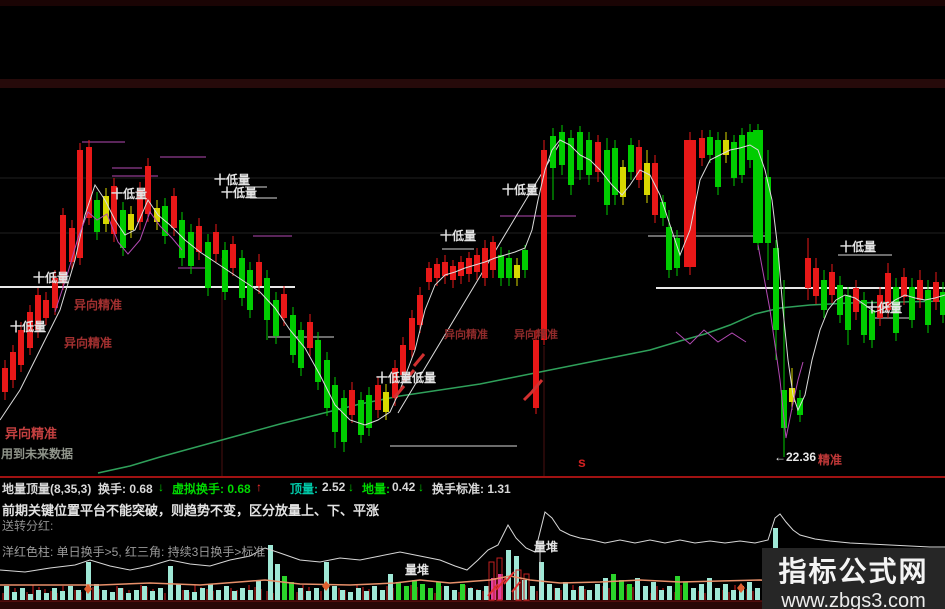 The height and width of the screenshot is (609, 945). What do you see at coordinates (118, 261) in the screenshot?
I see `magenta-ma-line` at bounding box center [118, 261].